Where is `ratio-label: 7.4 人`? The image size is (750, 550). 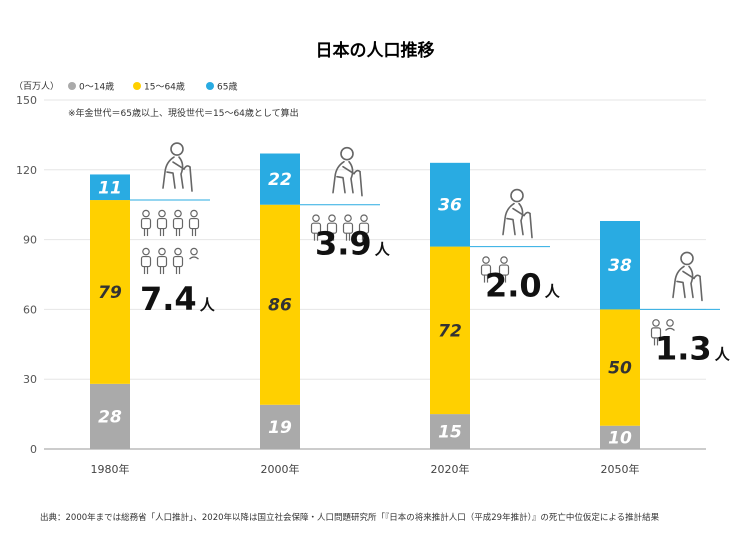 ratio-label: 7.4 人 is located at coordinates (178, 299).